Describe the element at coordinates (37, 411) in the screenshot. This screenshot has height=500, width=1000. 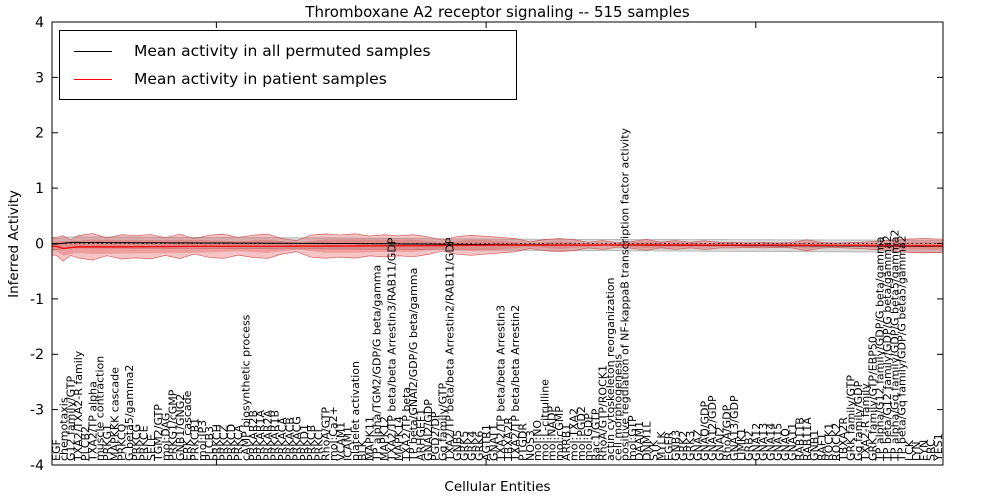
I see `y-tick-label: -3` at that location.